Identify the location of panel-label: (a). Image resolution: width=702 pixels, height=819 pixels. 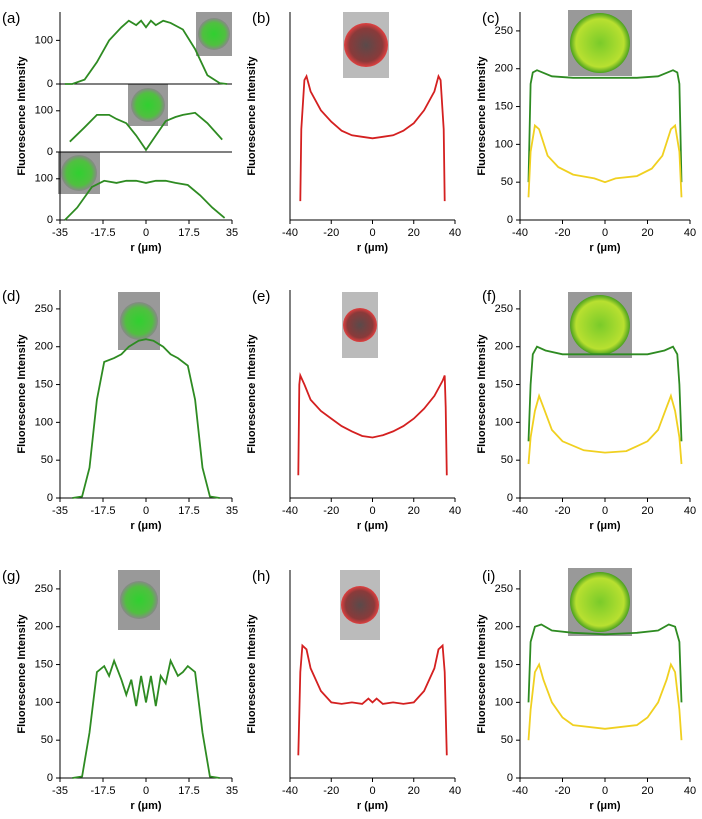
(11, 18).